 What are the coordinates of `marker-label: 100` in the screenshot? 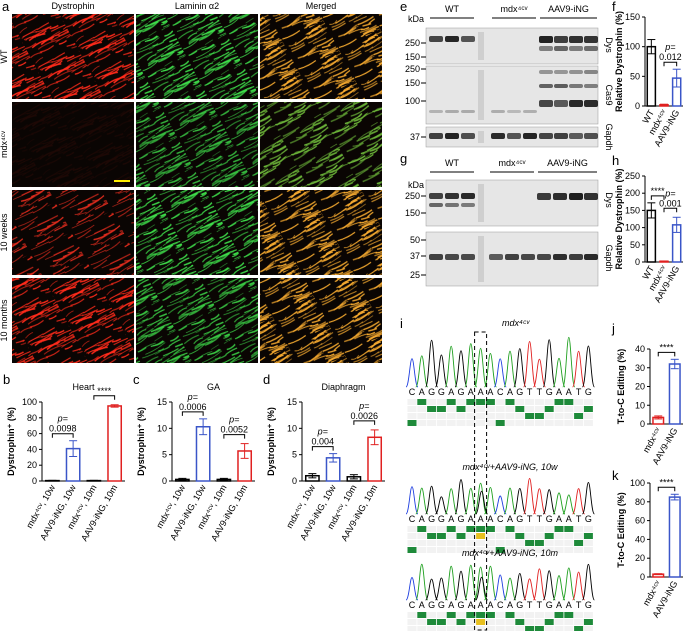 It's located at (412, 101).